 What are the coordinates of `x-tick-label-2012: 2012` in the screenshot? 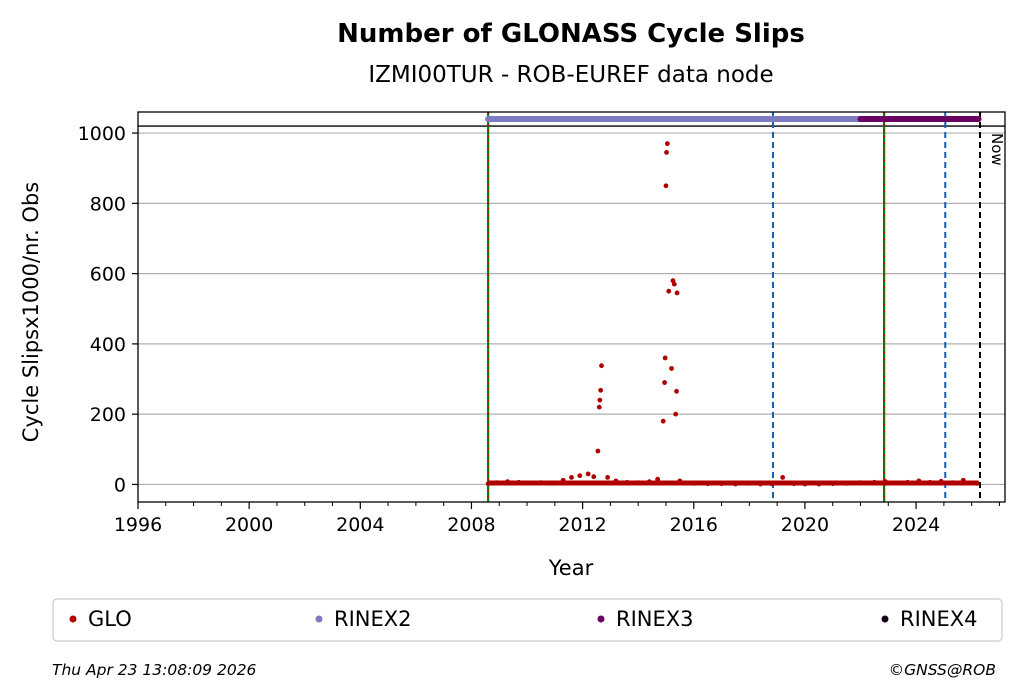 It's located at (582, 525).